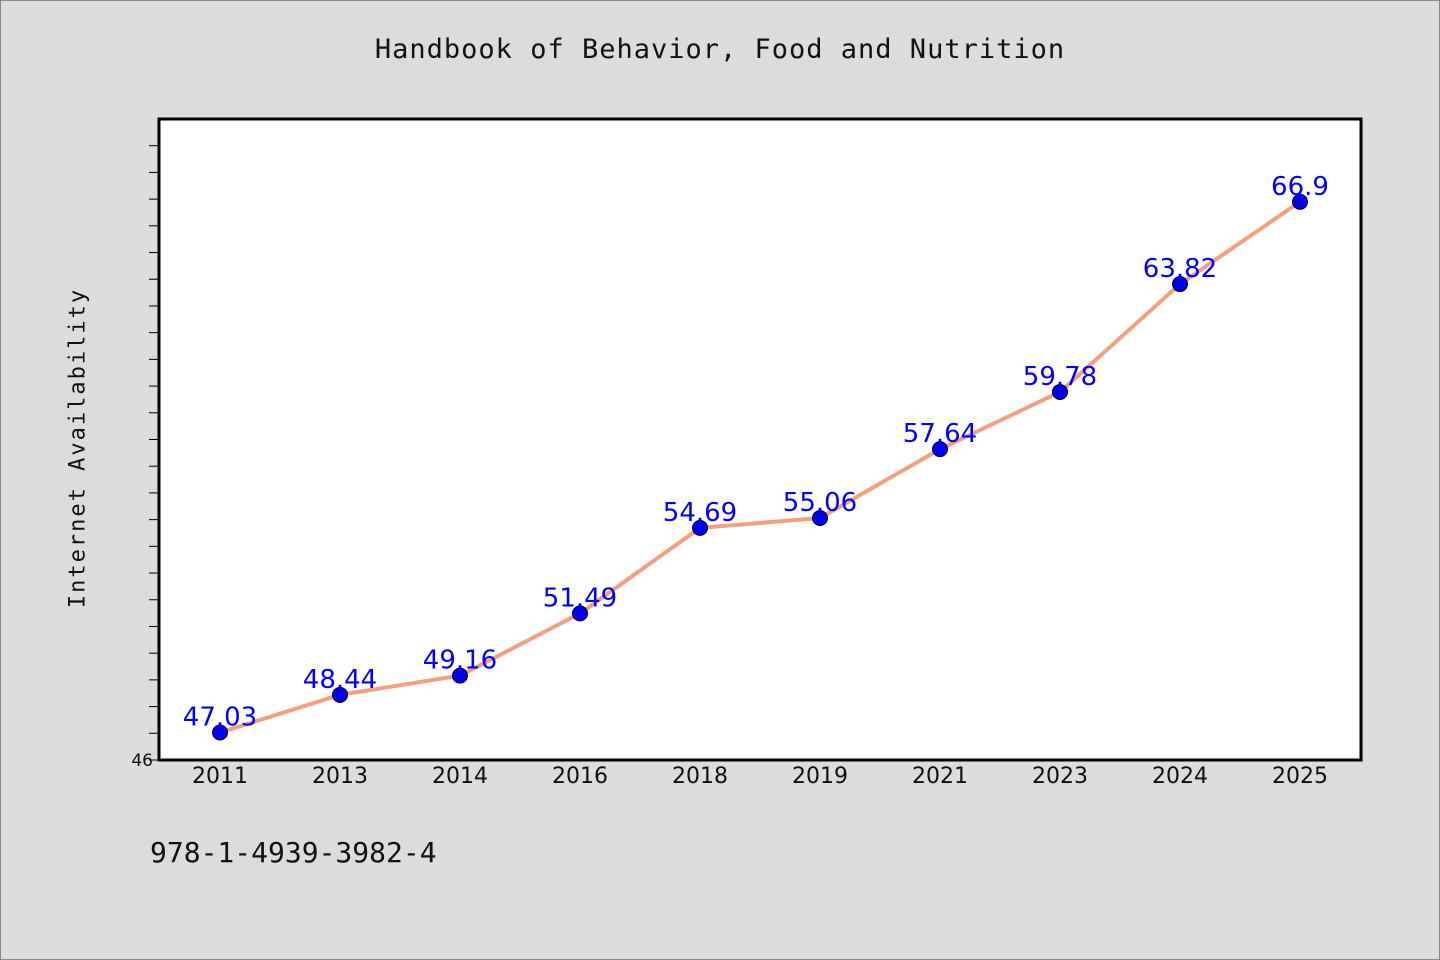  Describe the element at coordinates (580, 598) in the screenshot. I see `data-label: 51.49` at that location.